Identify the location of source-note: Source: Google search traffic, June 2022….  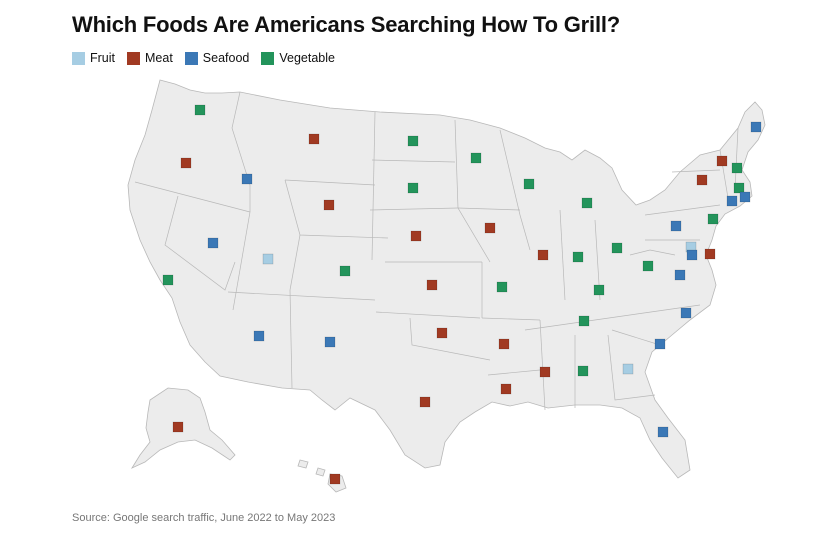
(204, 518).